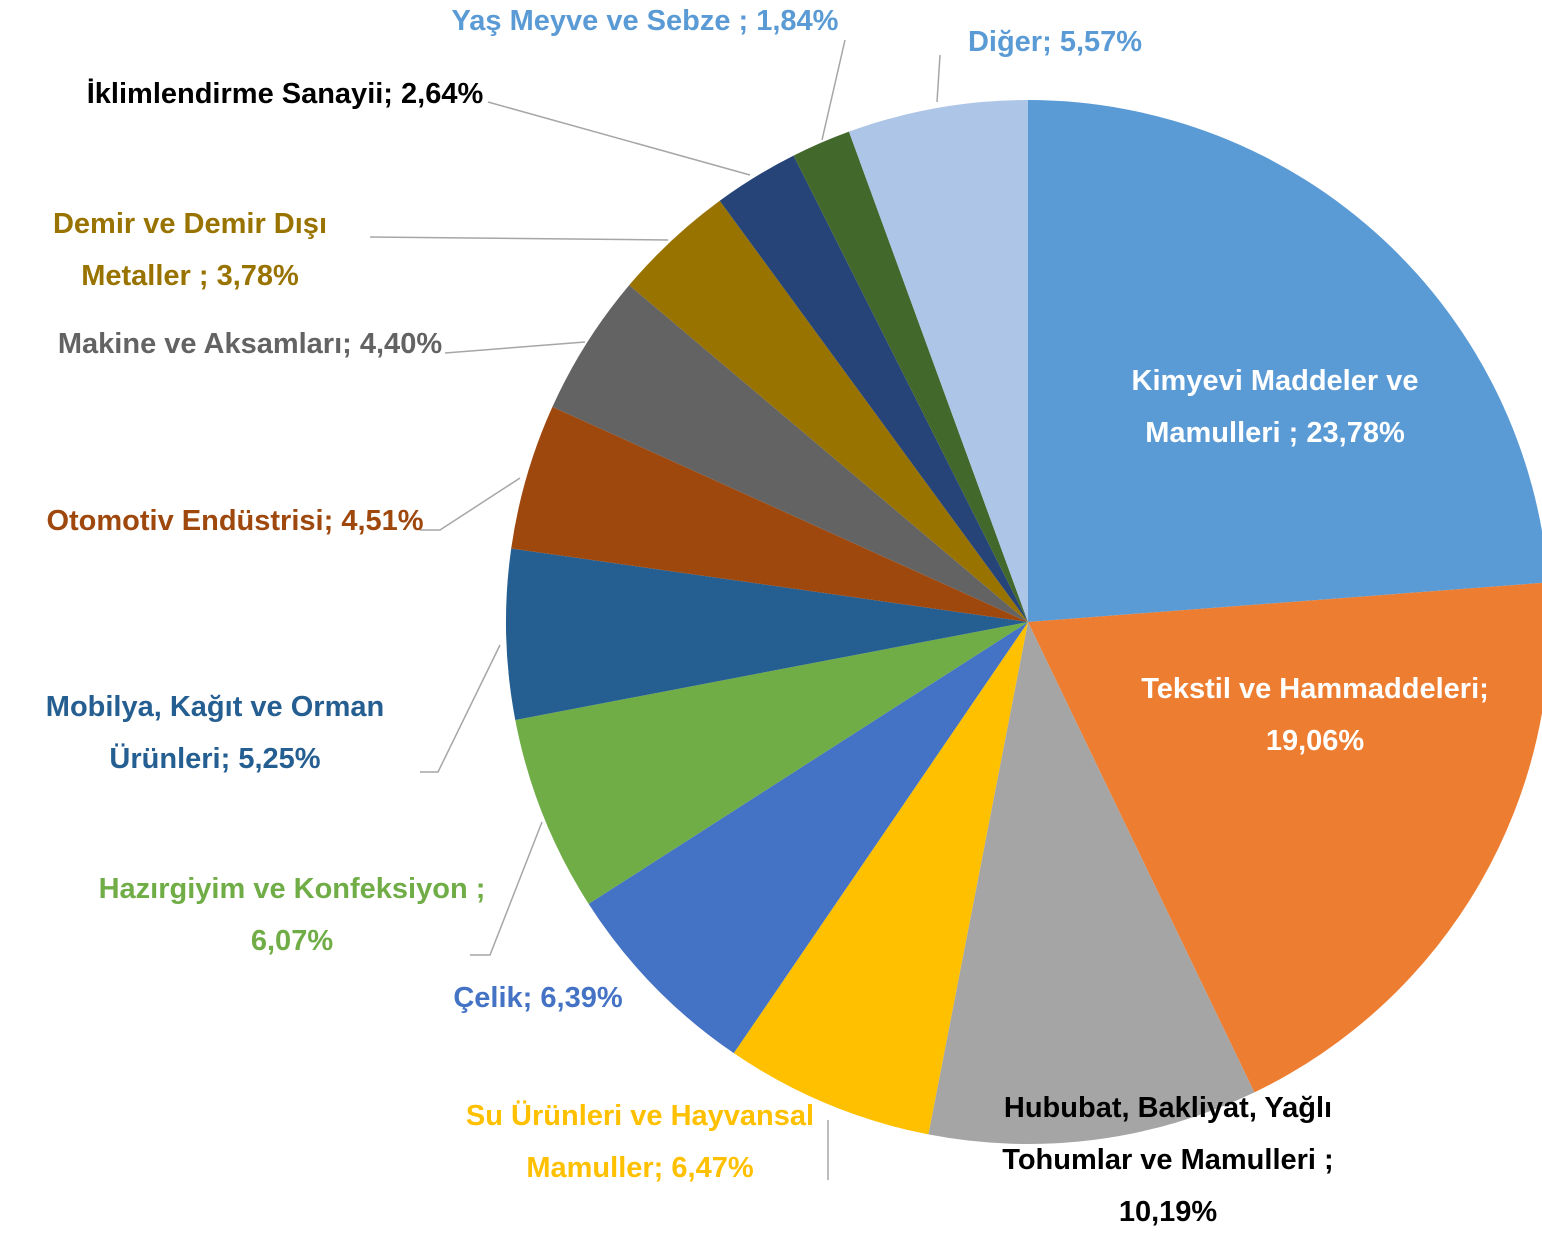  Describe the element at coordinates (712, 1168) in the screenshot. I see `value-label: 6,47%` at that location.